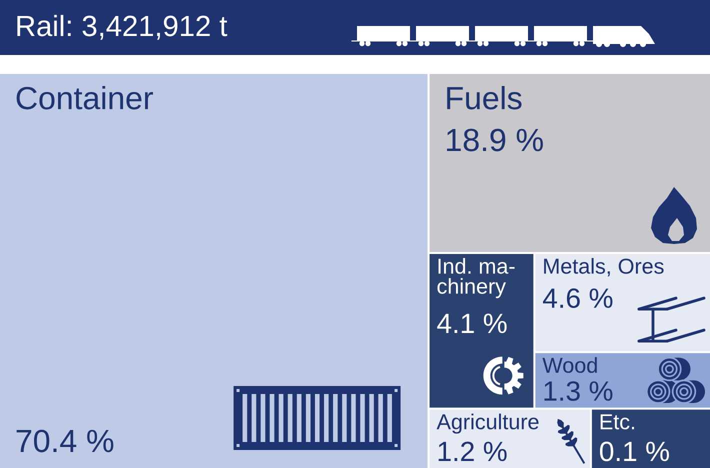  I want to click on data-label: 4.6 %, so click(577, 298).